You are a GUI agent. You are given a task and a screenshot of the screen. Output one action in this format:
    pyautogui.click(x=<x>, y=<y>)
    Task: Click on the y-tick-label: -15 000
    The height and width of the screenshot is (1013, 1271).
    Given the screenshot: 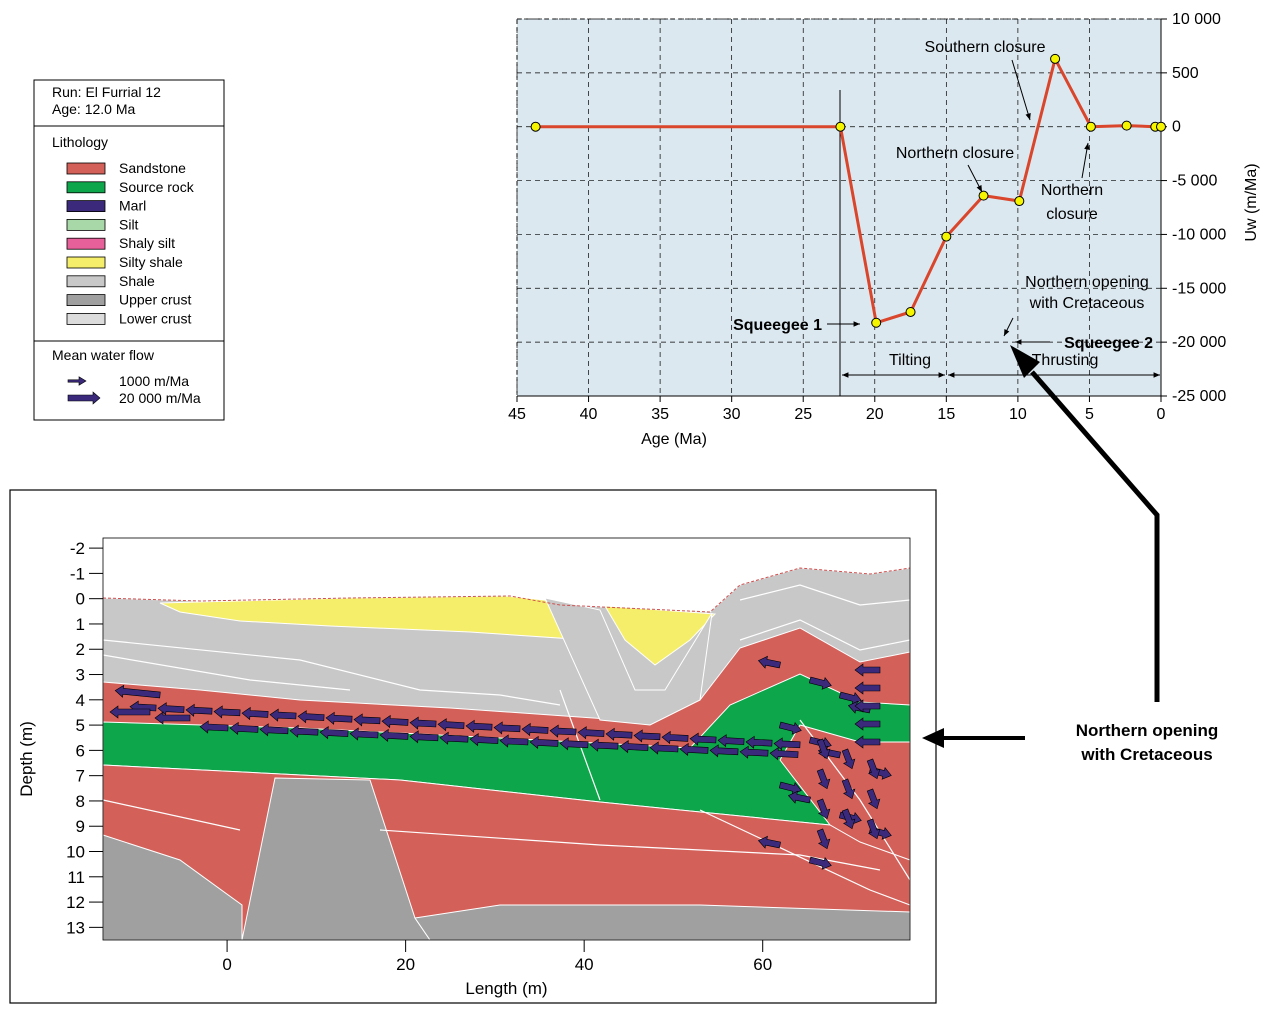 What is the action you would take?
    pyautogui.click(x=1199, y=288)
    